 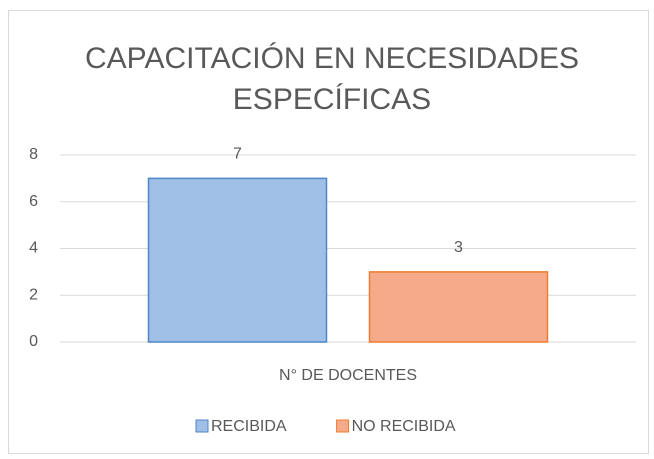 What do you see at coordinates (33, 294) in the screenshot?
I see `y-tick-label: 2` at bounding box center [33, 294].